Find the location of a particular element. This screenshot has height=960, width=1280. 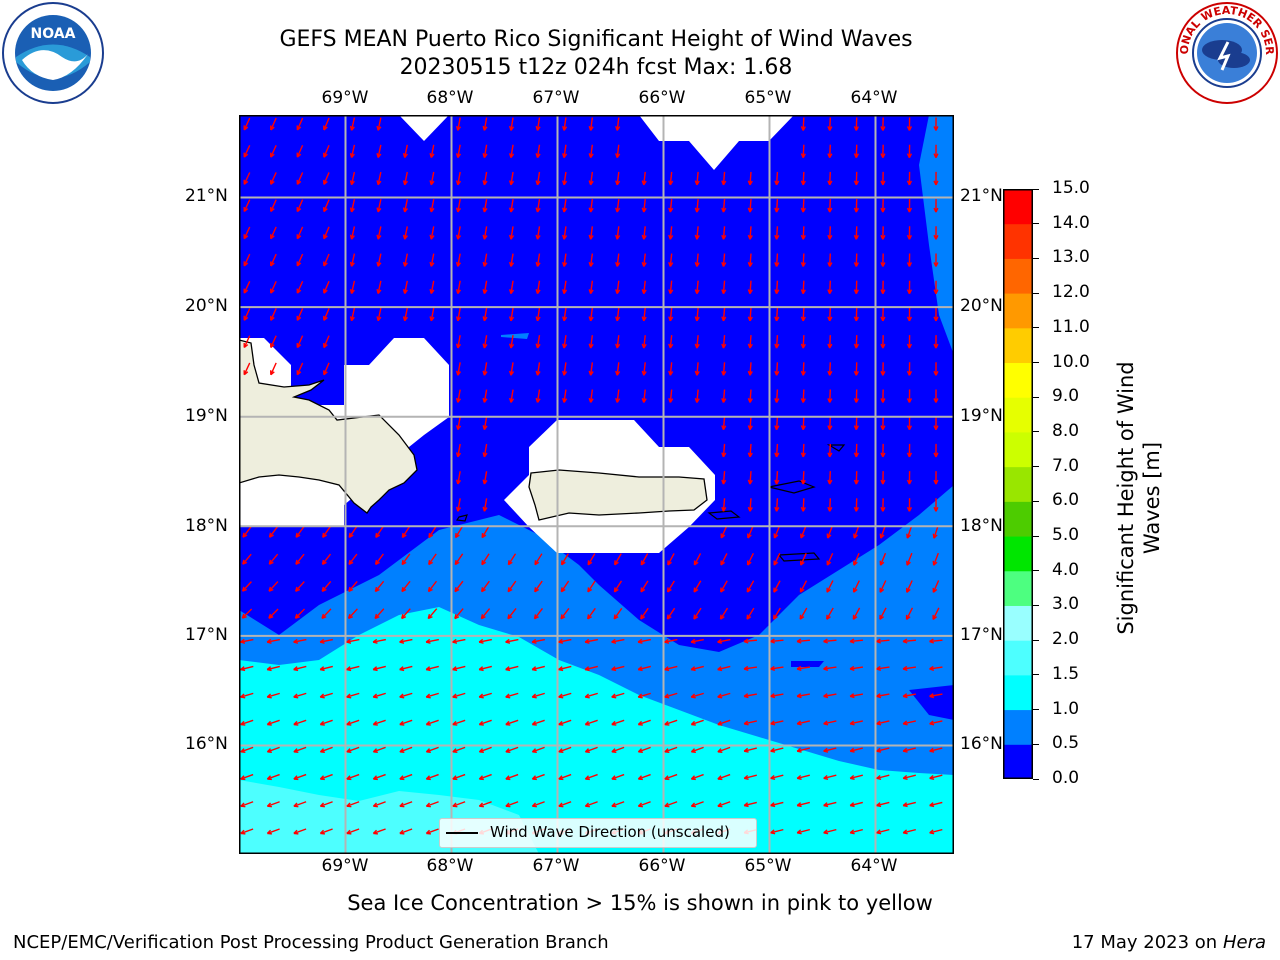

colorbar-tick-label: 12.0 is located at coordinates (1071, 292).